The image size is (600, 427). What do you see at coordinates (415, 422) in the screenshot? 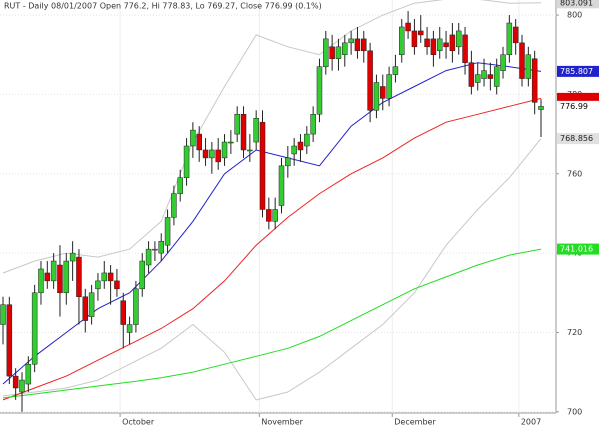
I see `x-tick-label: December` at bounding box center [415, 422].